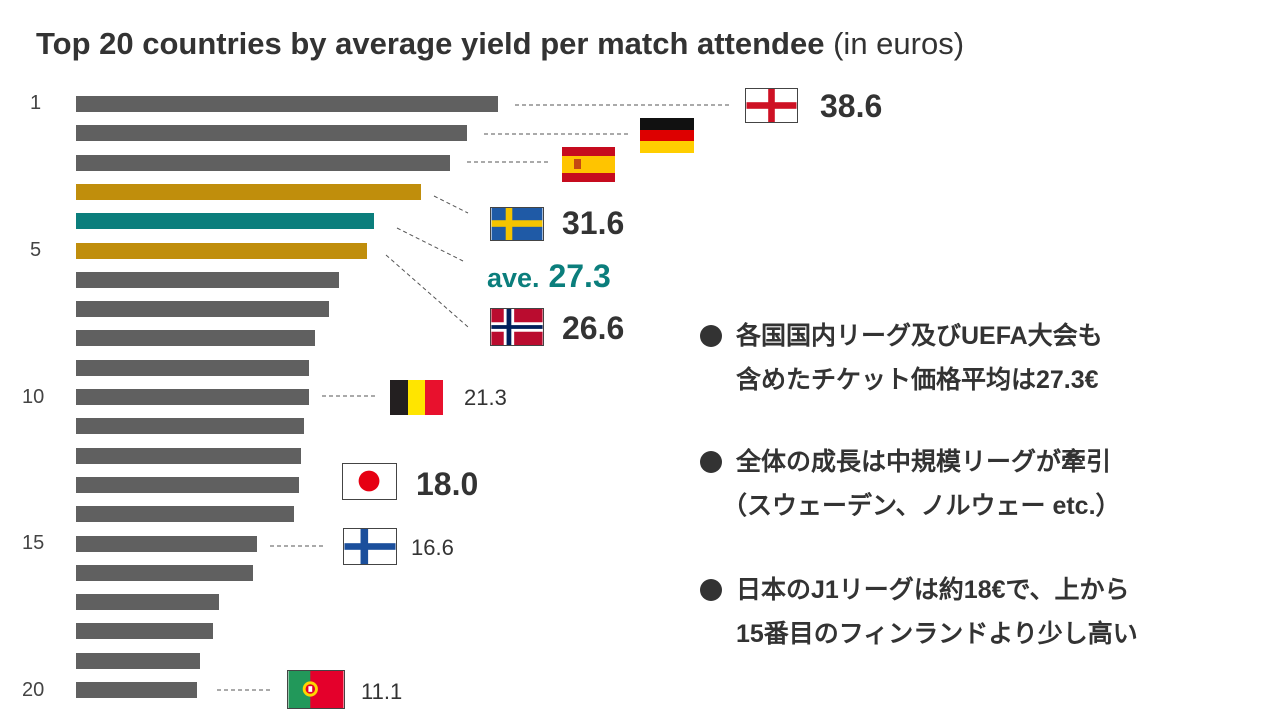 This screenshot has width=1280, height=720. I want to click on rank-label: 1, so click(36, 103).